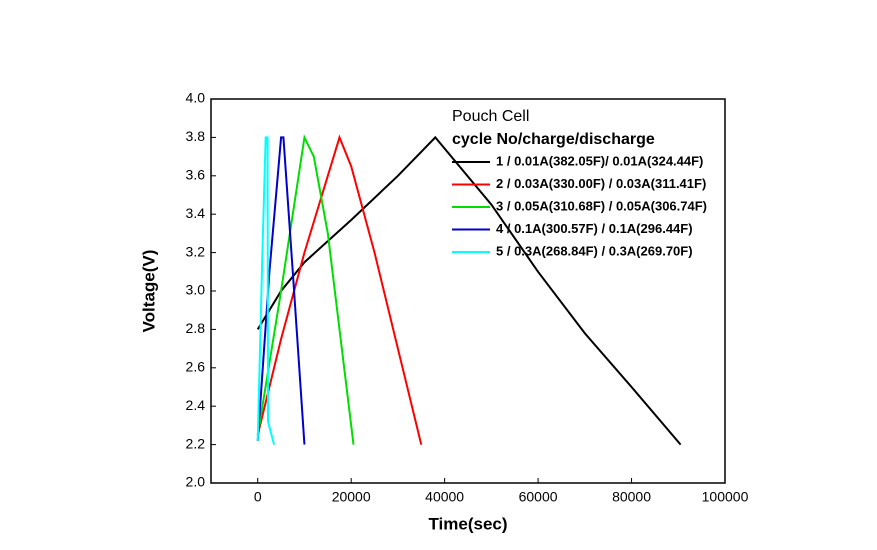 This screenshot has height=550, width=877. Describe the element at coordinates (490, 116) in the screenshot. I see `legend-title: Pouch Cell` at that location.